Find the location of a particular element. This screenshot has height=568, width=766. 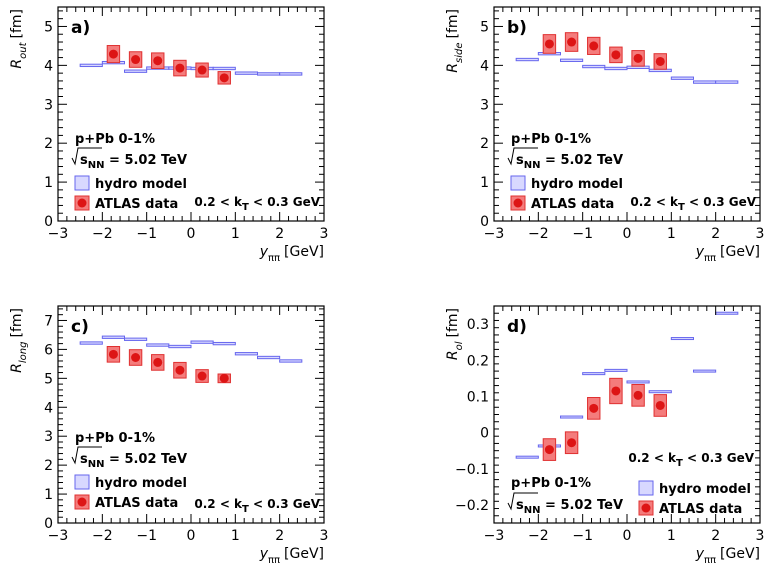

x-tick-label: 0 is located at coordinates (627, 536).